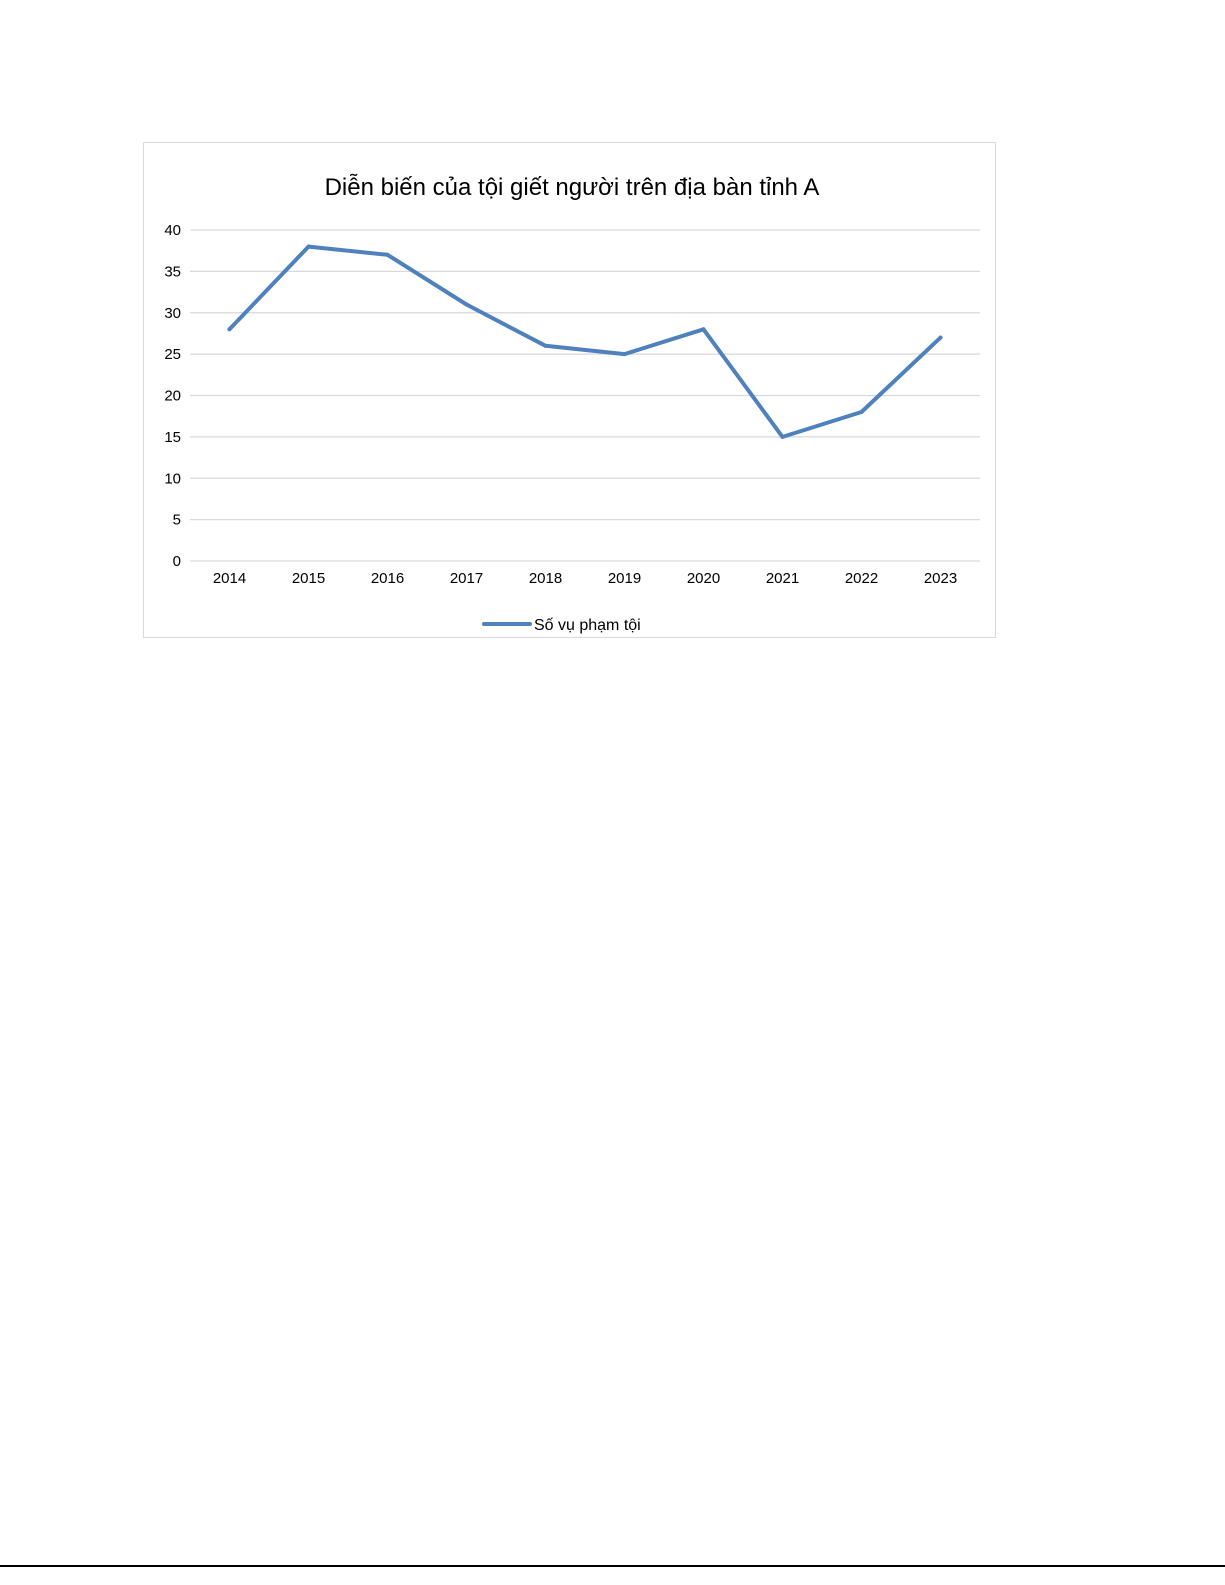  I want to click on x-tick-label: 2020, so click(703, 578).